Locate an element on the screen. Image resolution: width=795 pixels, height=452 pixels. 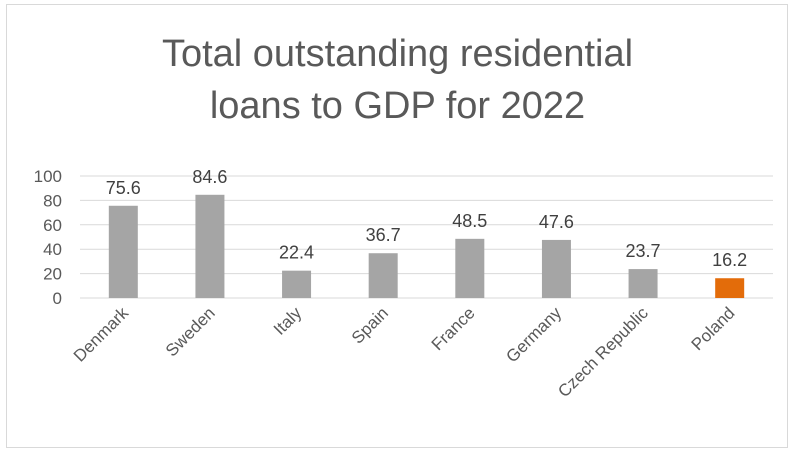
bar-denmark is located at coordinates (123, 251).